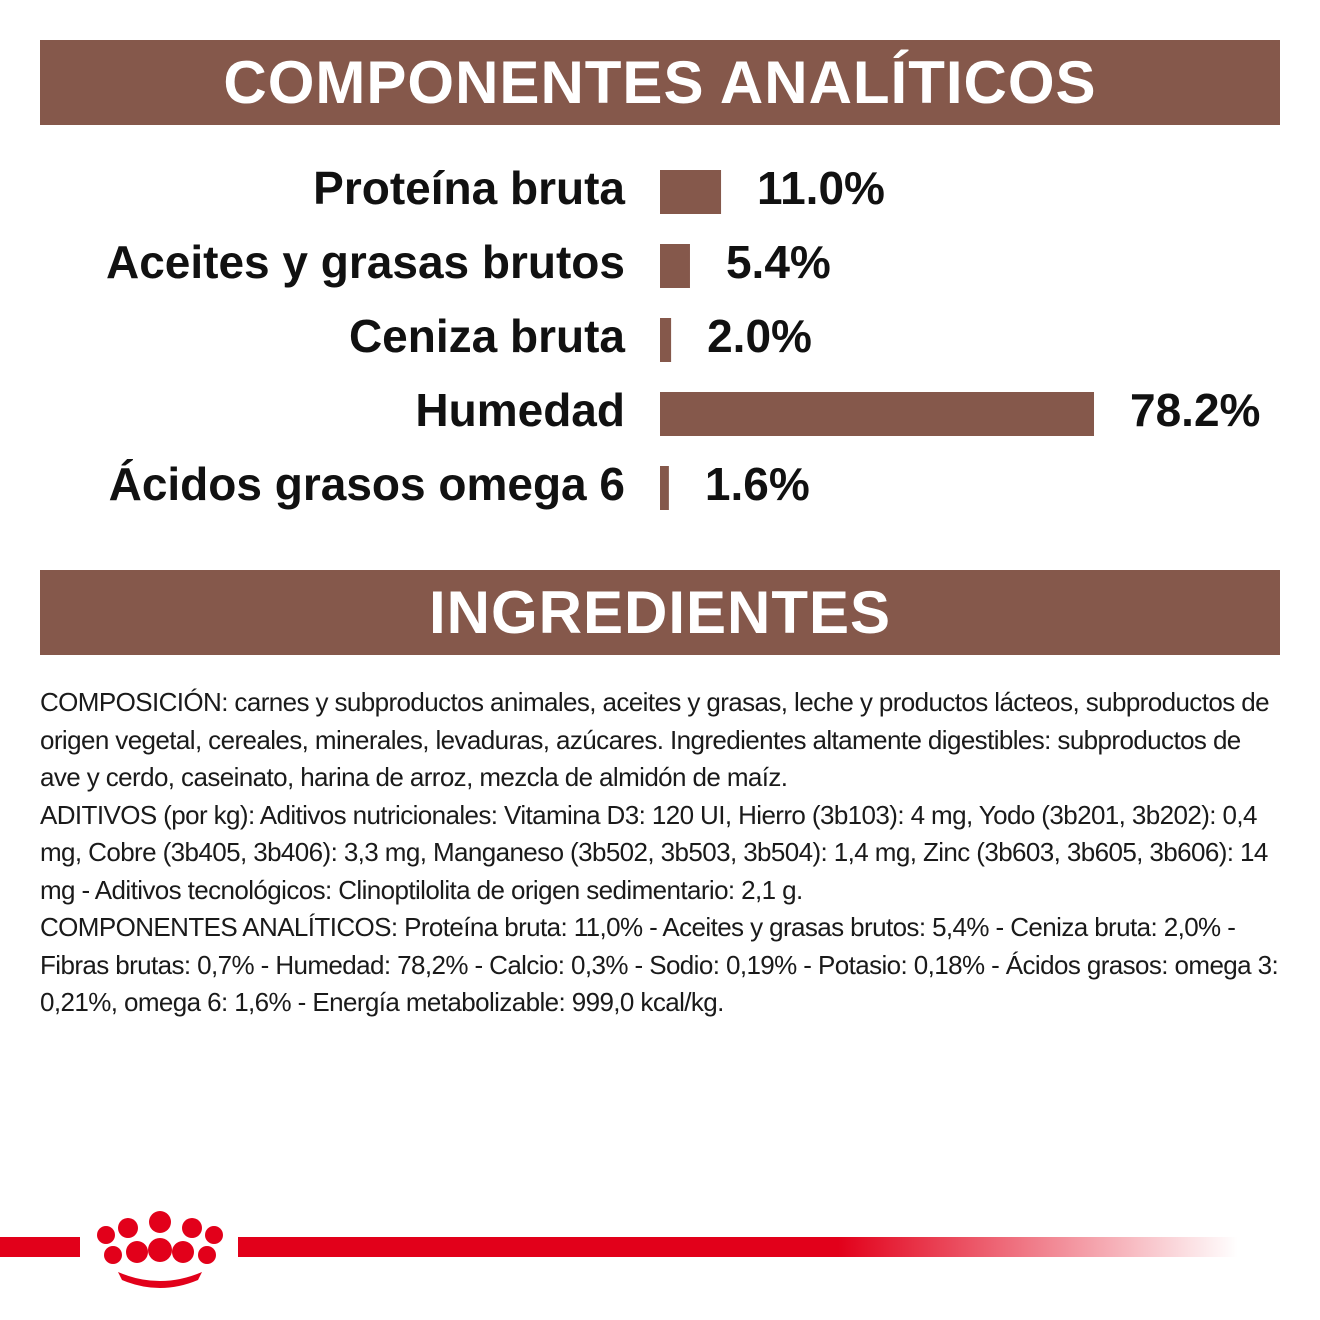  What do you see at coordinates (160, 1249) in the screenshot?
I see `logo` at bounding box center [160, 1249].